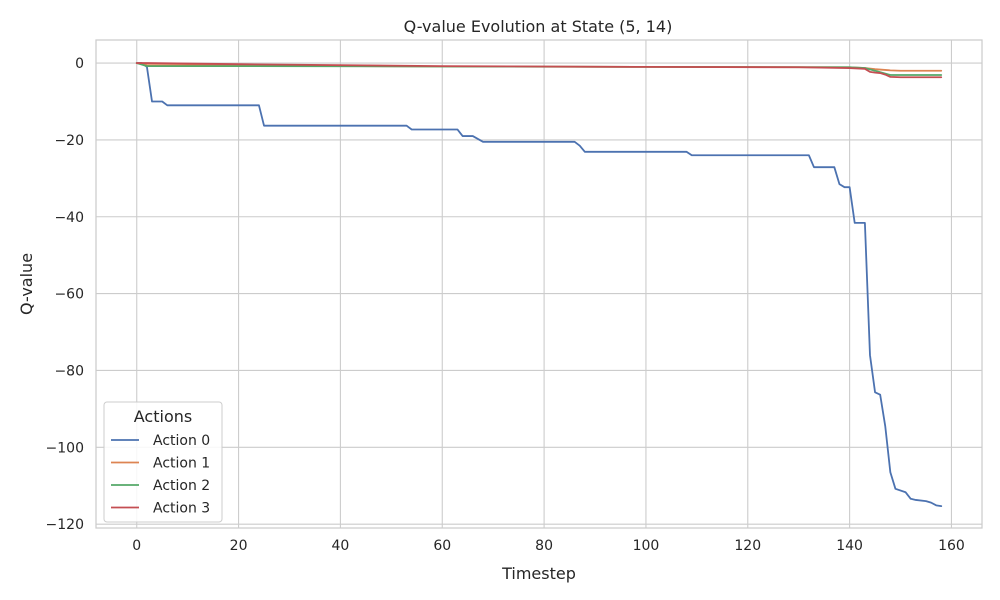  What do you see at coordinates (538, 573) in the screenshot?
I see `x-axis-title: Timestep` at bounding box center [538, 573].